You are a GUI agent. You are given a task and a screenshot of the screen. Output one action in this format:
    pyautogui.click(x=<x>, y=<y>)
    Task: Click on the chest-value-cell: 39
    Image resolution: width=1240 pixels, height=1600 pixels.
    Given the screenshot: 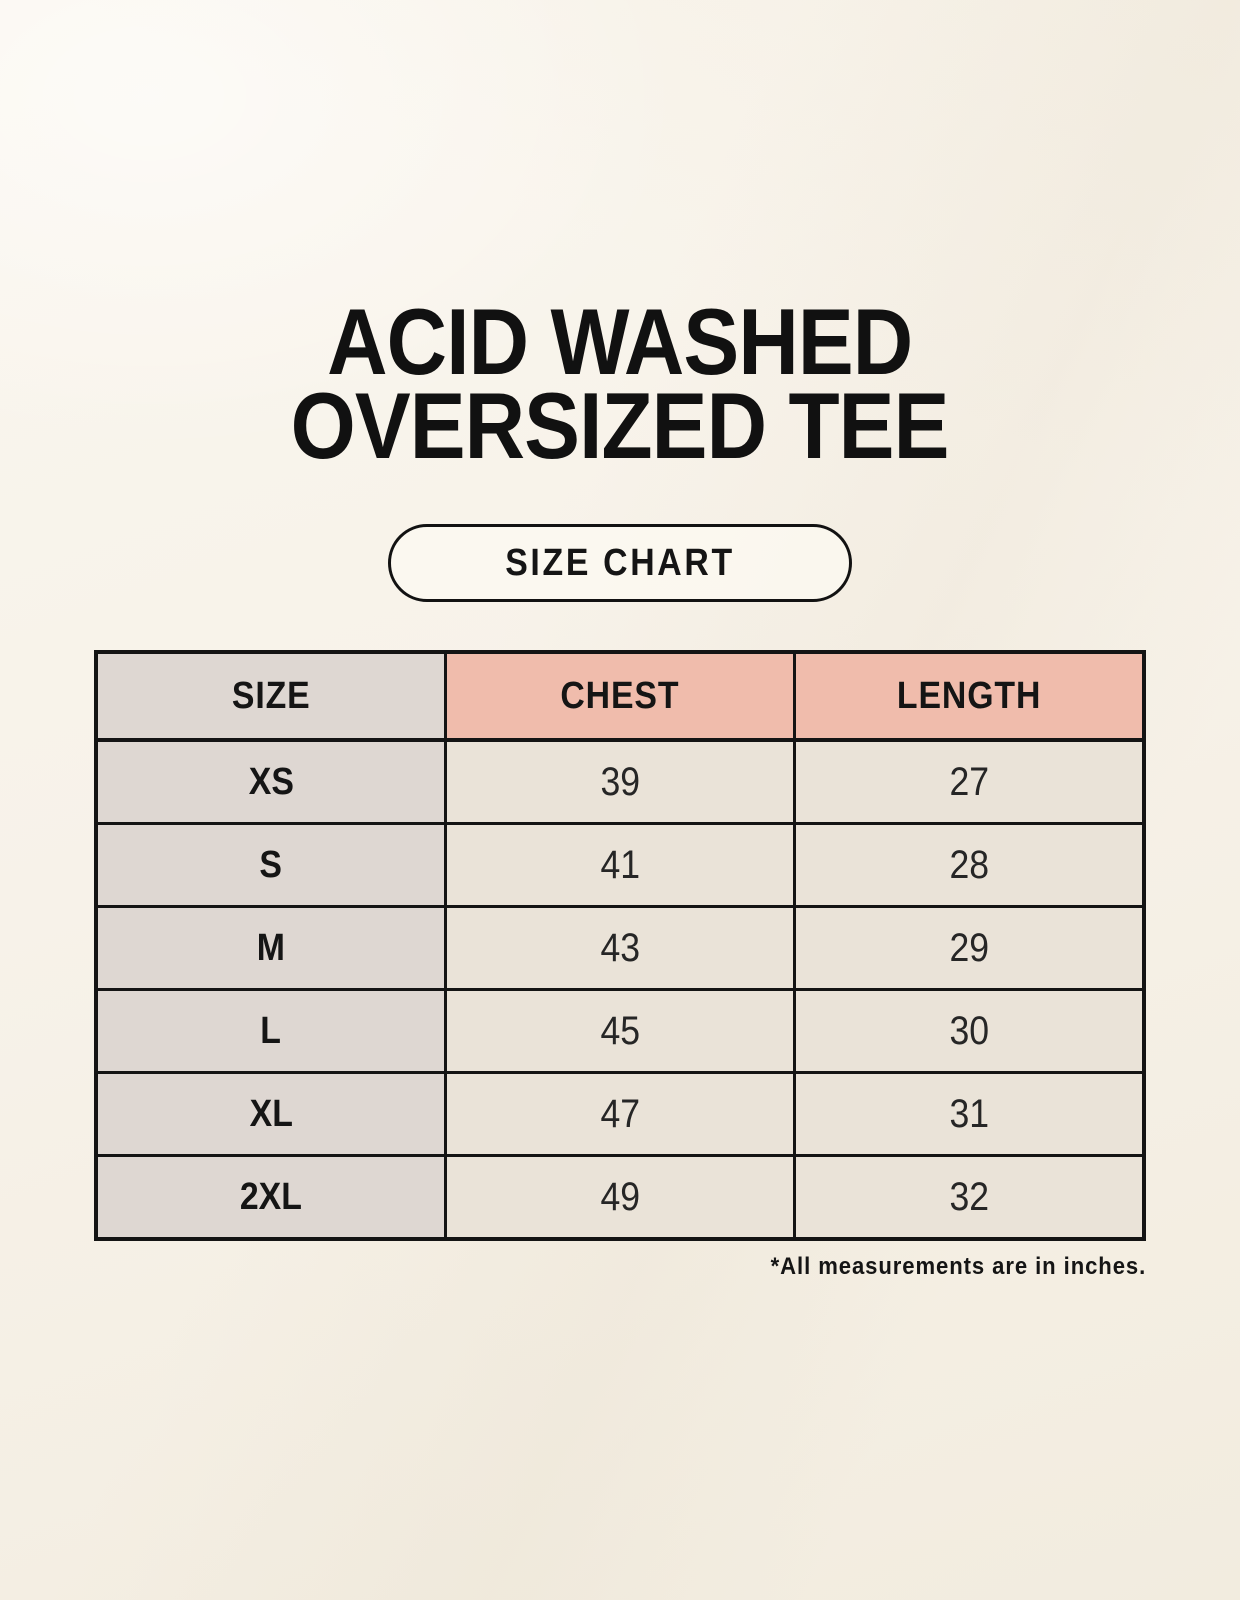 What is the action you would take?
    pyautogui.click(x=620, y=781)
    